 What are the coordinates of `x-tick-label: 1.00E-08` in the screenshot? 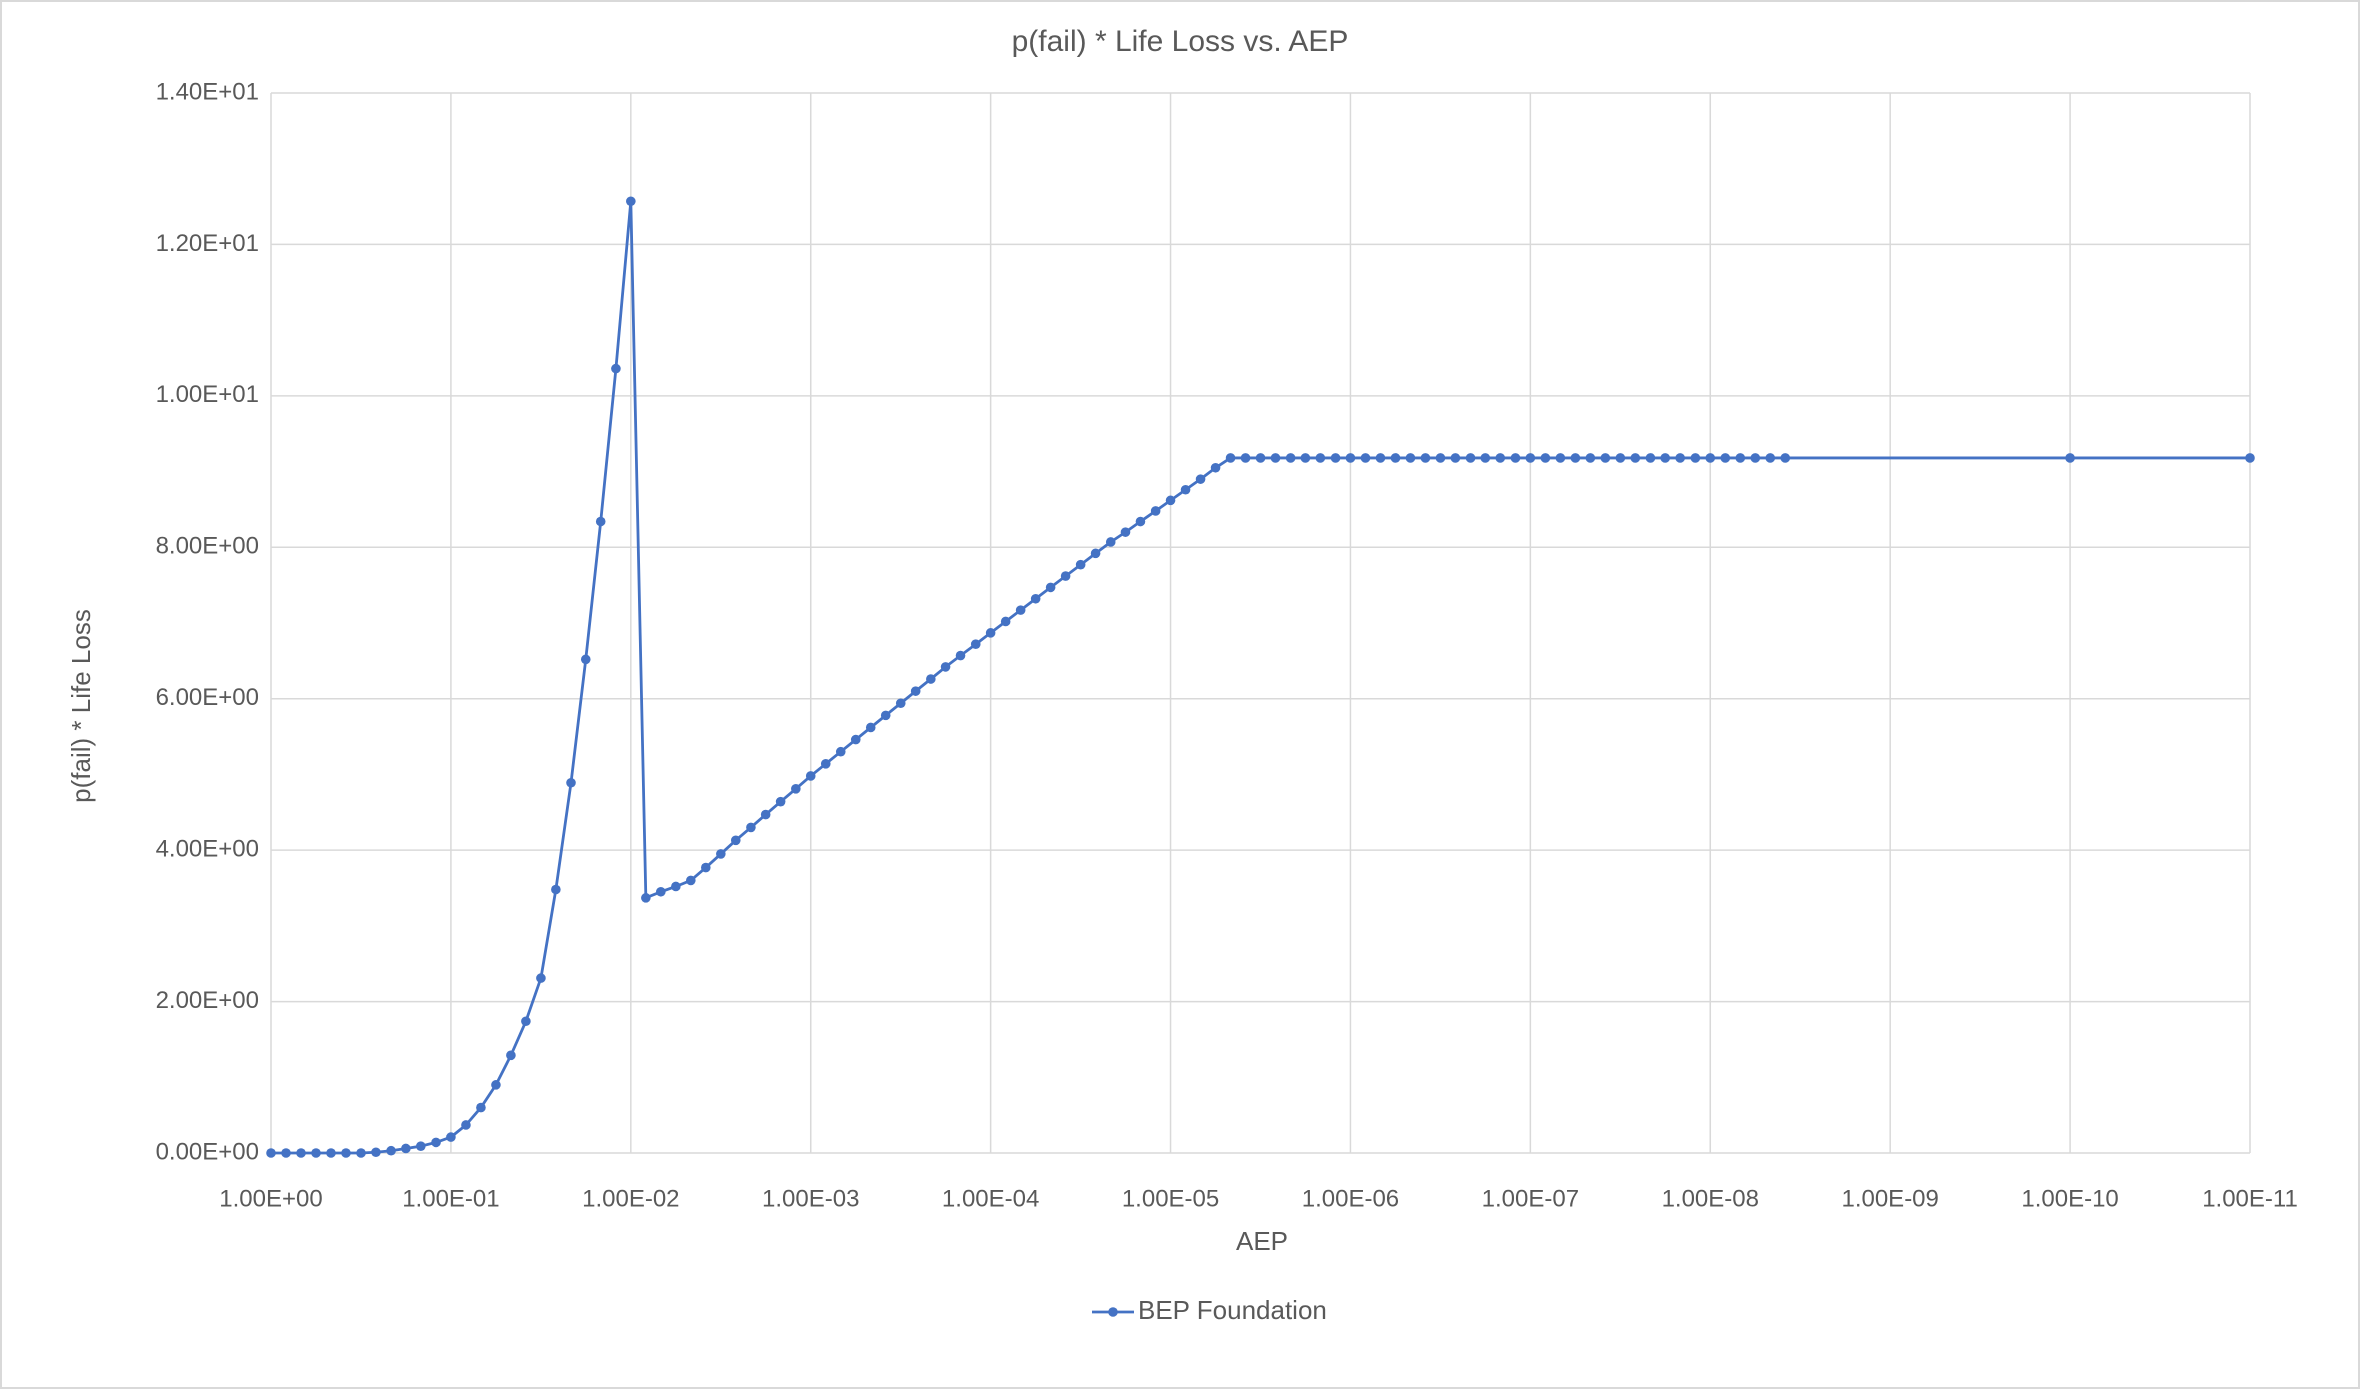 It's located at (1710, 1198).